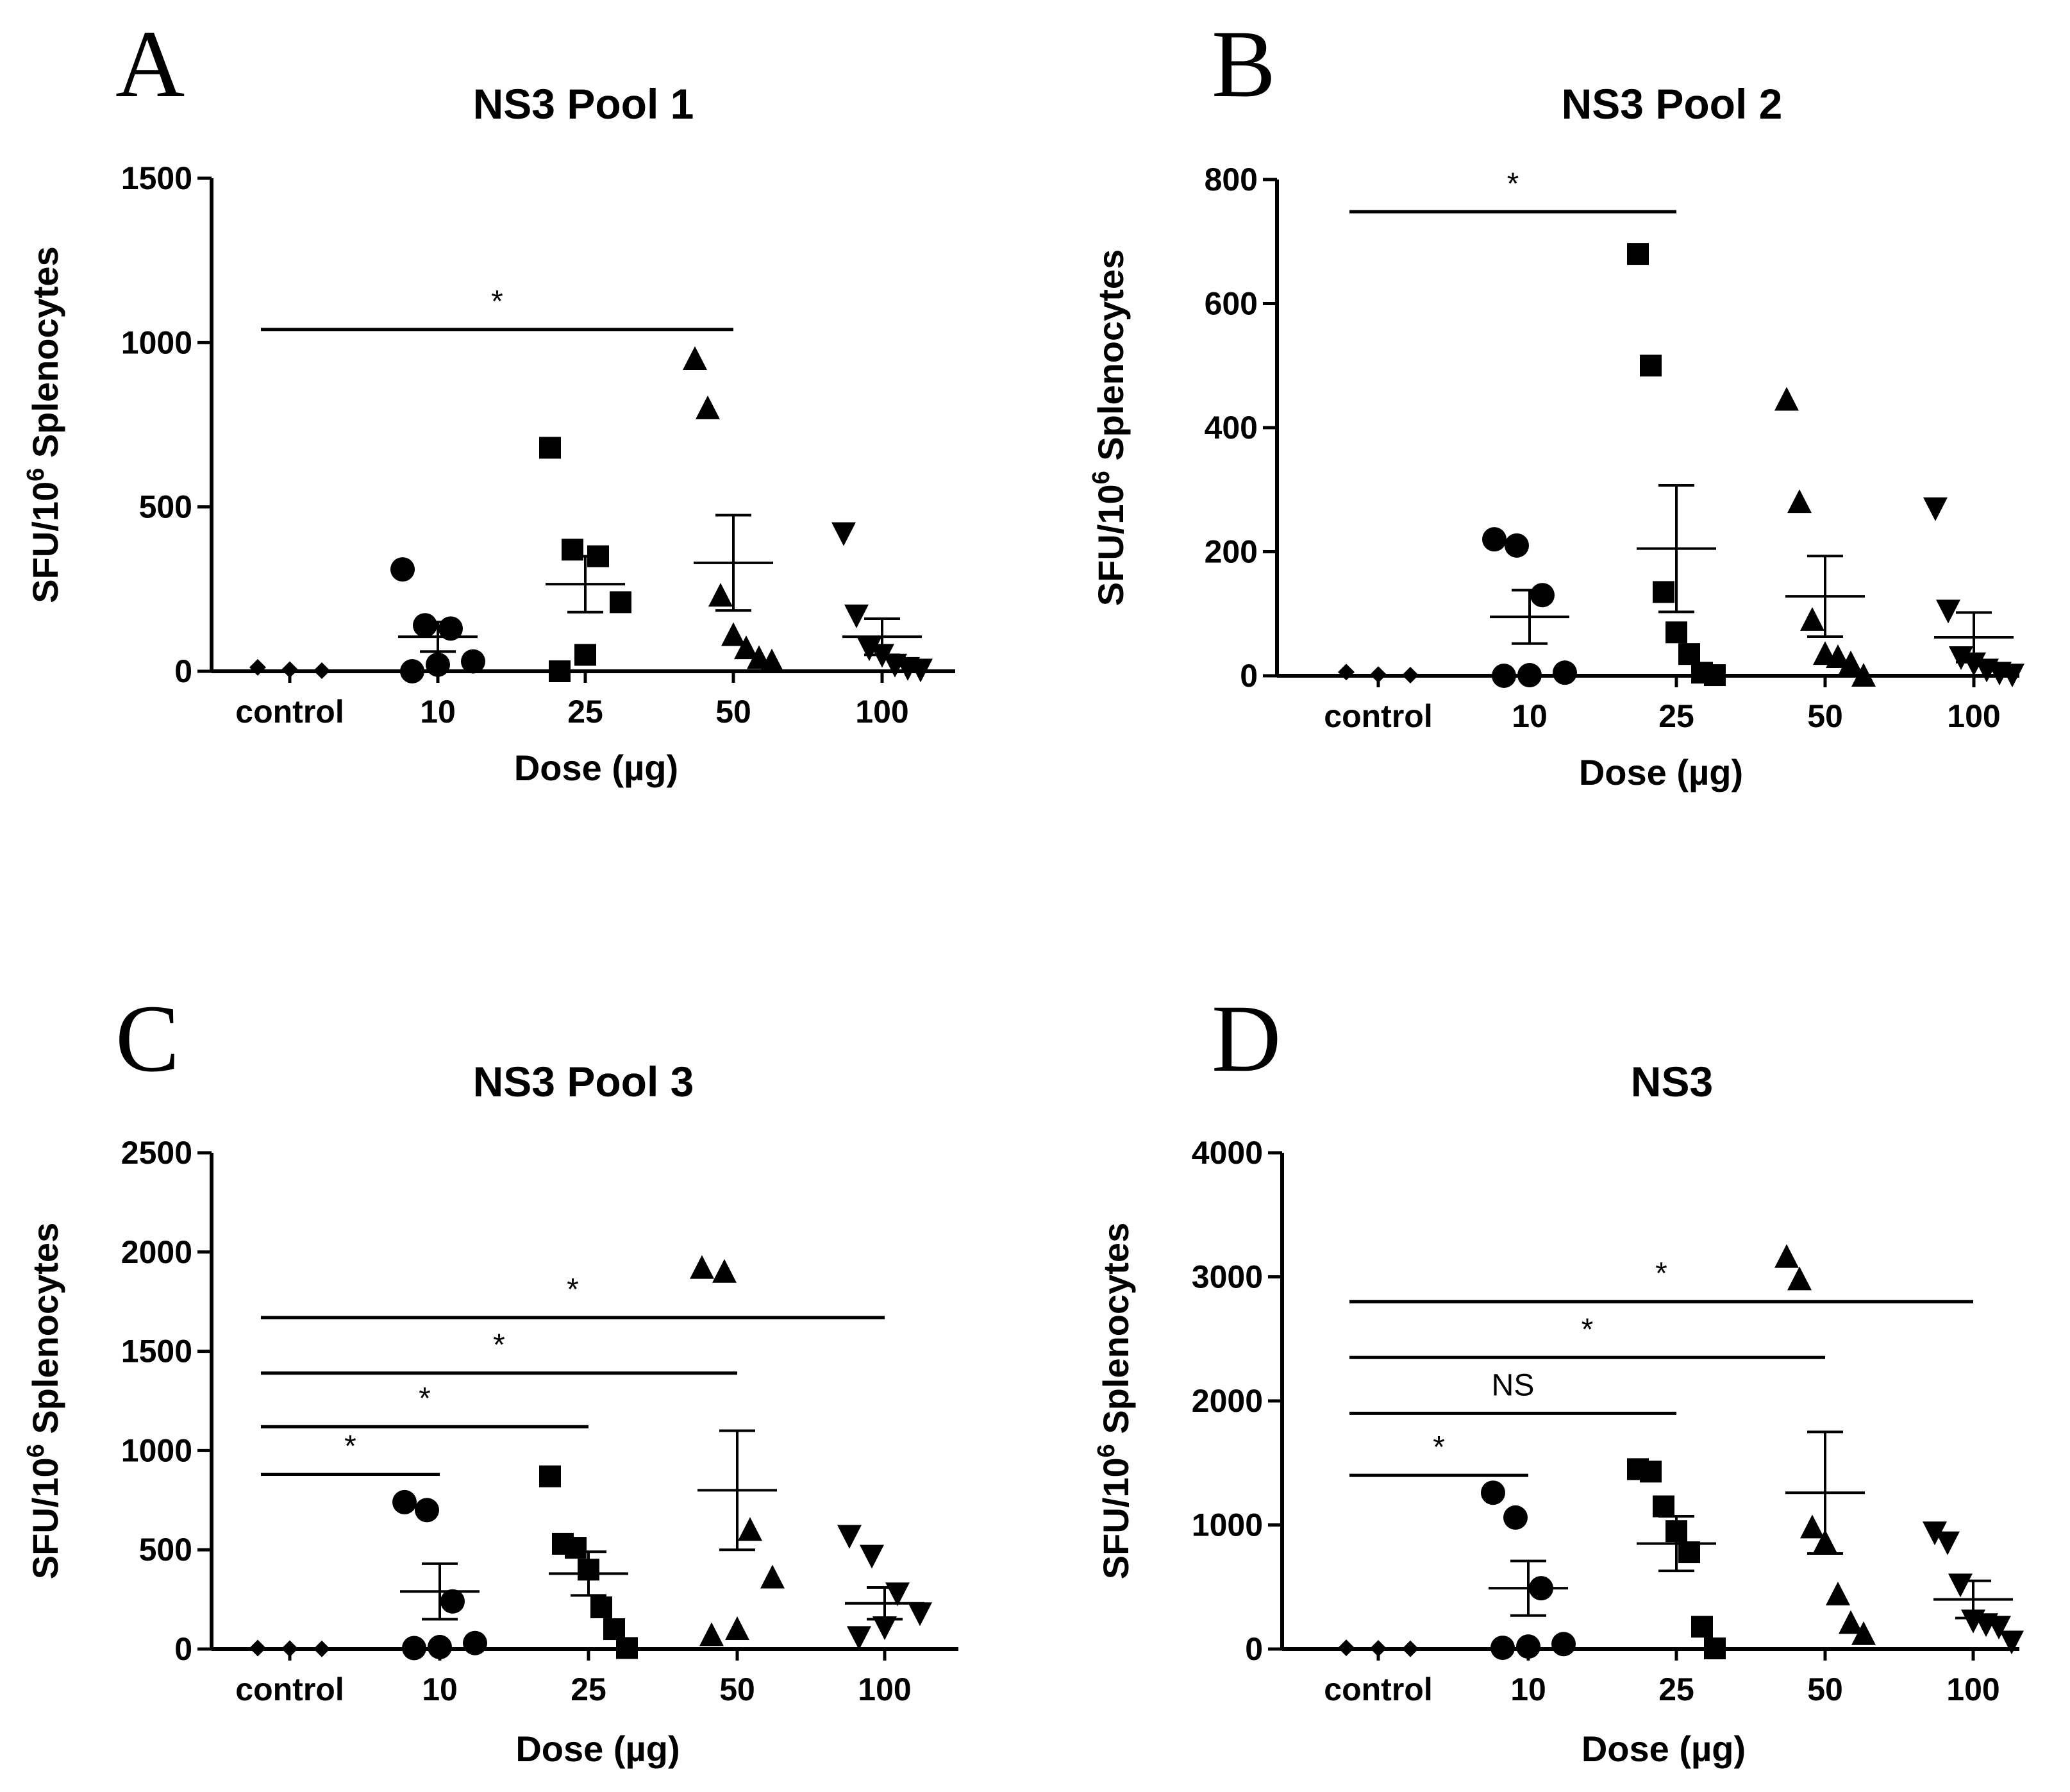  I want to click on y-tick-label: 4000, so click(1227, 1153).